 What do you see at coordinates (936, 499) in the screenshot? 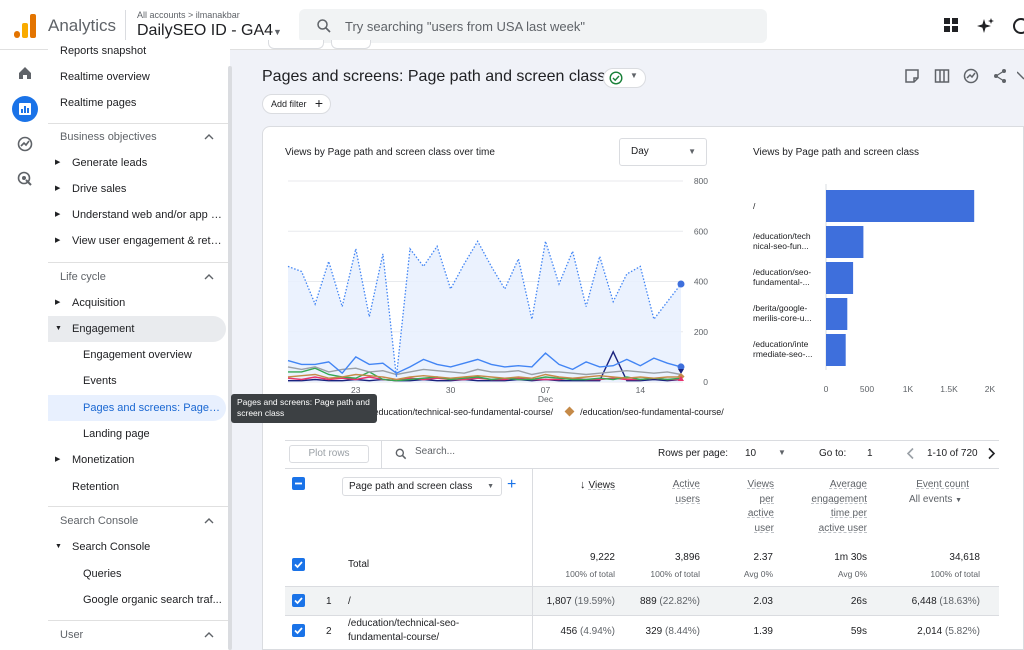
I see `event-filter-select: All events ▼` at bounding box center [936, 499].